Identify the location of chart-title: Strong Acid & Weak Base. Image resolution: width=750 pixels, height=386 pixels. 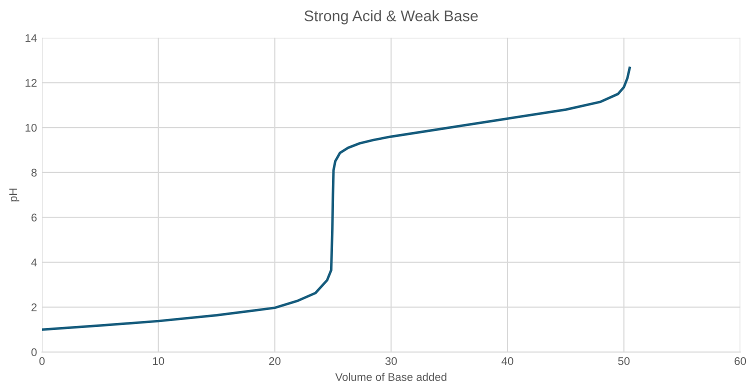
(391, 17).